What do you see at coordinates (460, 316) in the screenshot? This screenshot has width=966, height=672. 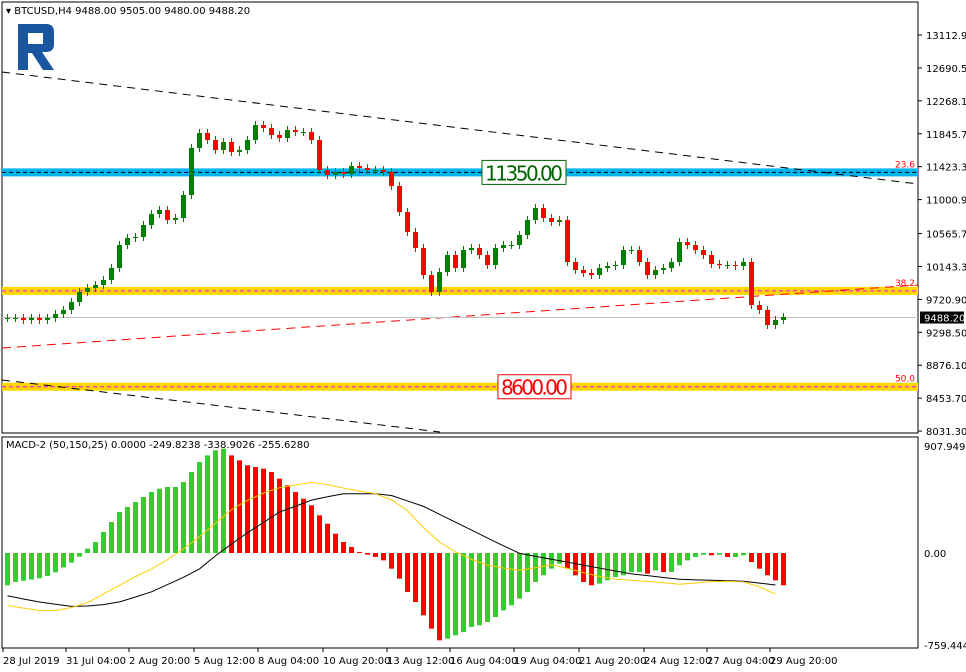 I see `red-trendline` at bounding box center [460, 316].